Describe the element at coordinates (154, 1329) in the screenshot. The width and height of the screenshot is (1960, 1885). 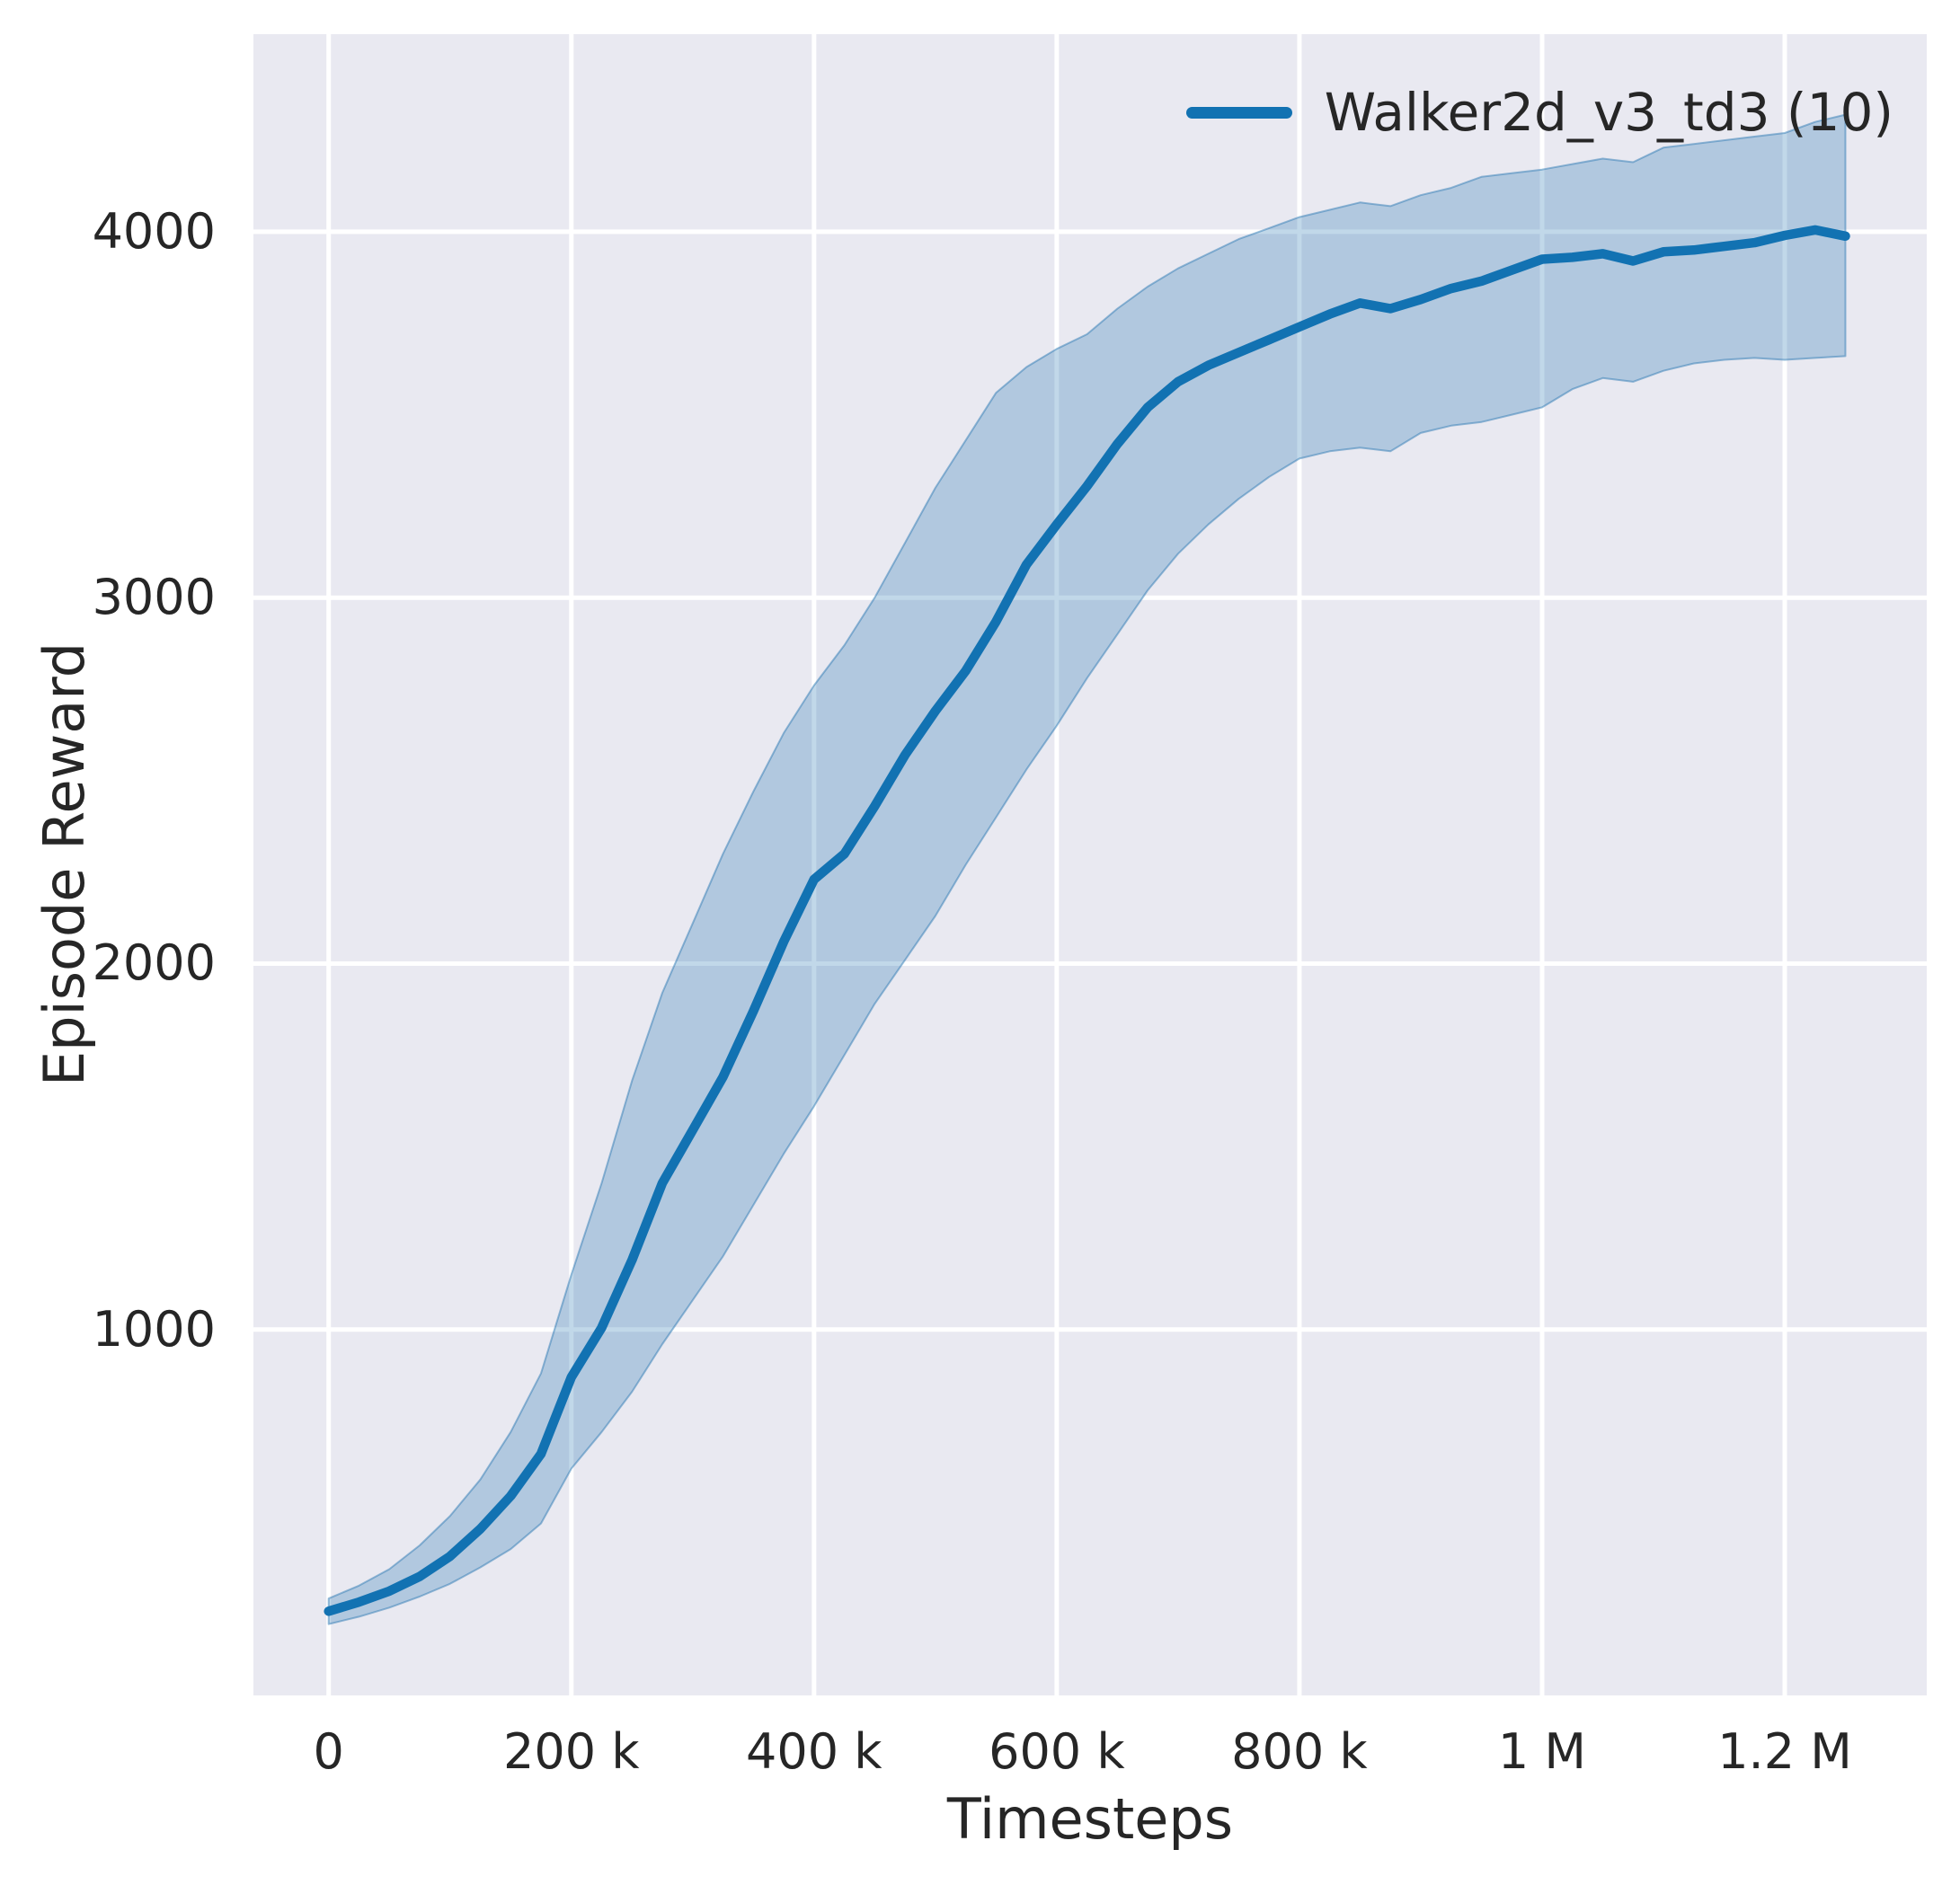
I see `y-tick-label: 1000` at that location.